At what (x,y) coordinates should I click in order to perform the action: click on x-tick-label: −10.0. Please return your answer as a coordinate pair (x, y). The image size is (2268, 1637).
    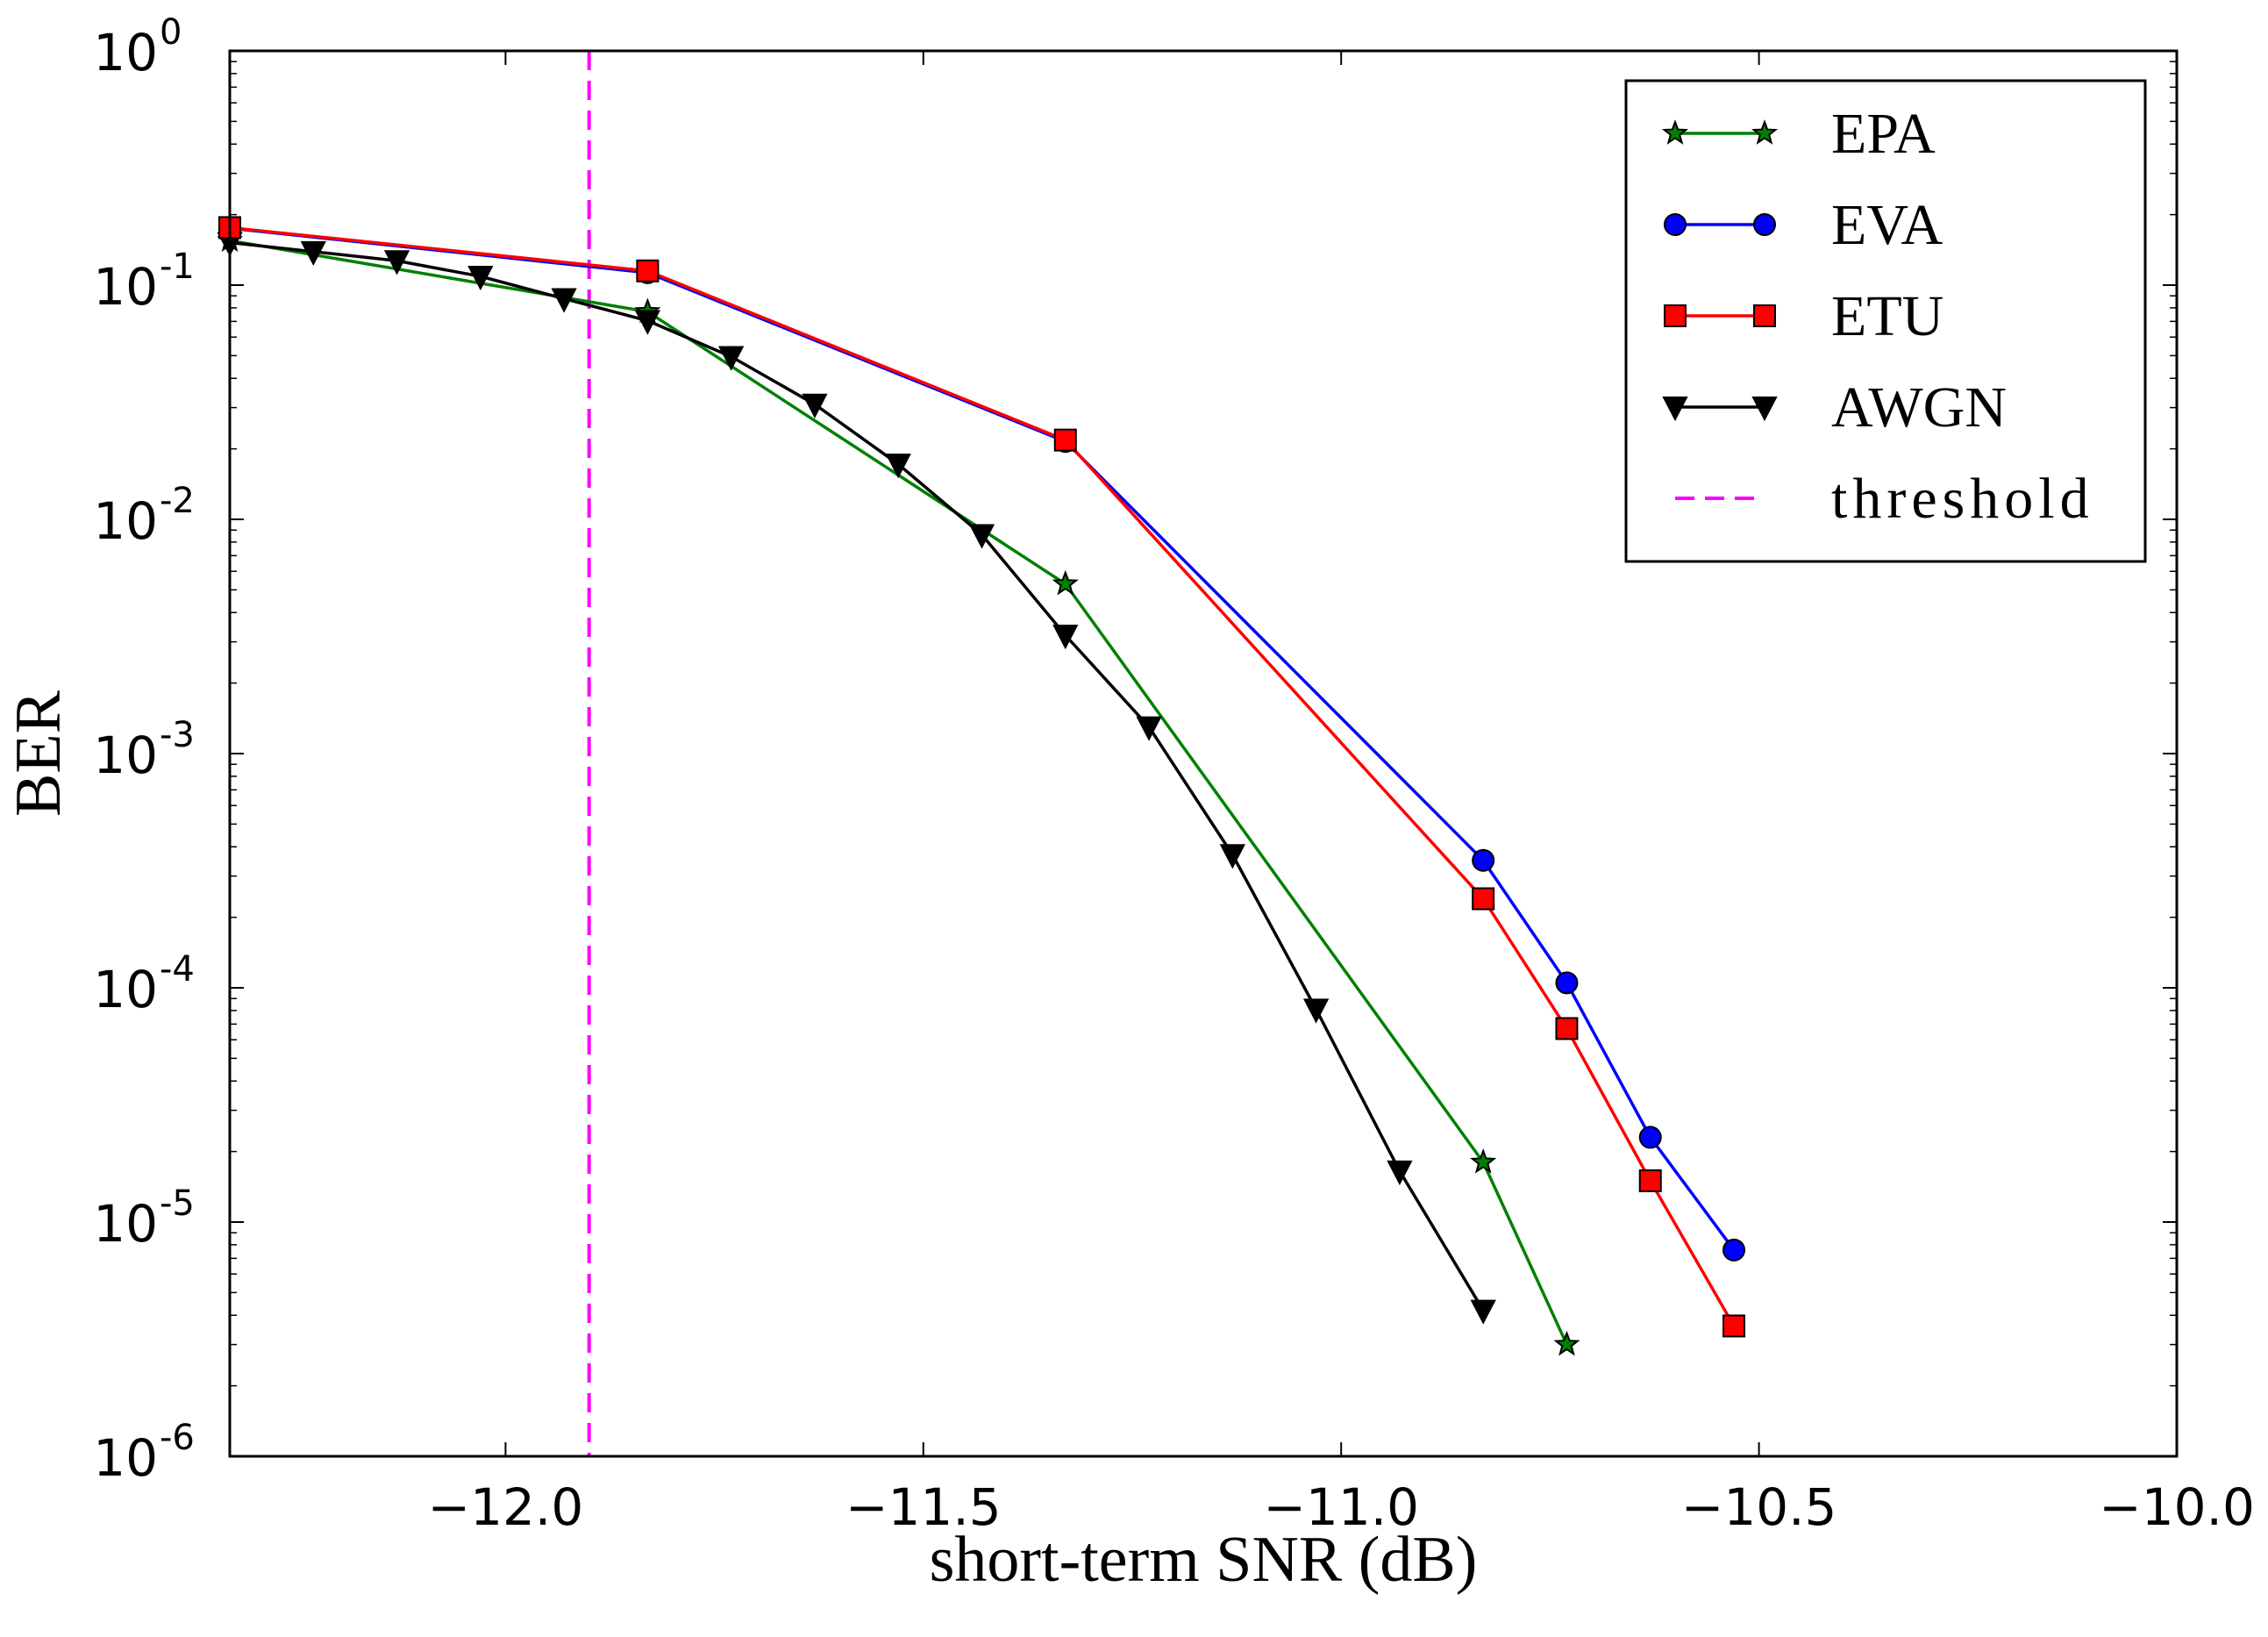
    Looking at the image, I should click on (2177, 1507).